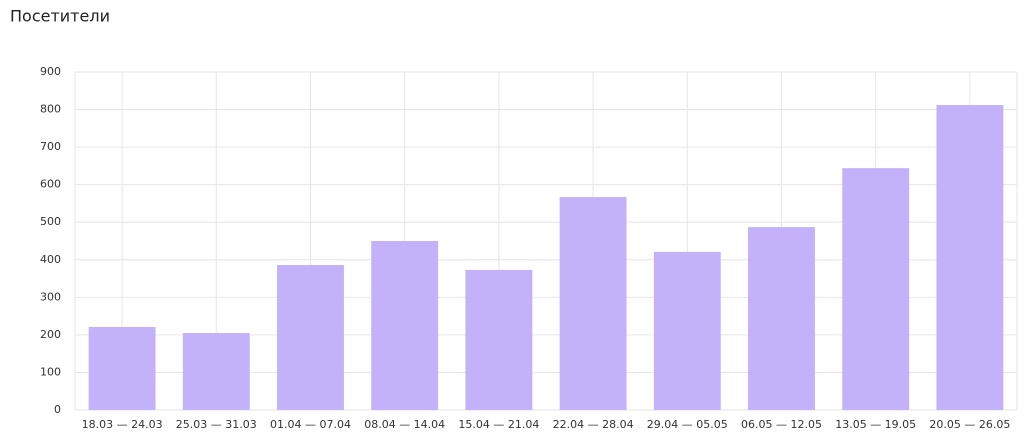  What do you see at coordinates (498, 424) in the screenshot?
I see `x-tick-label: 15.04 — 21.04` at bounding box center [498, 424].